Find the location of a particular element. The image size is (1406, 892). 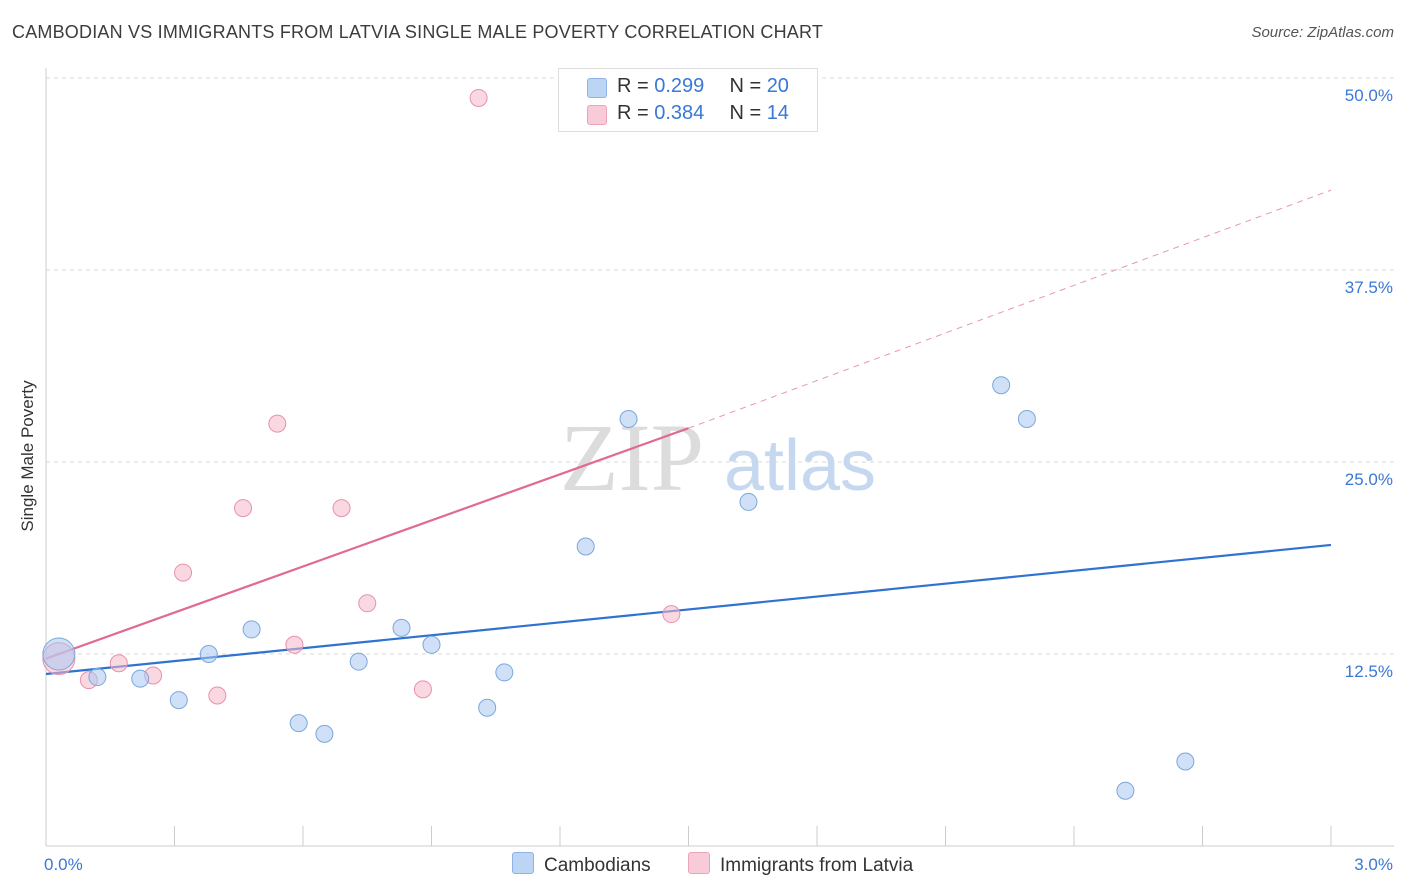

legend-n-value: 14 is located at coordinates (777, 113).